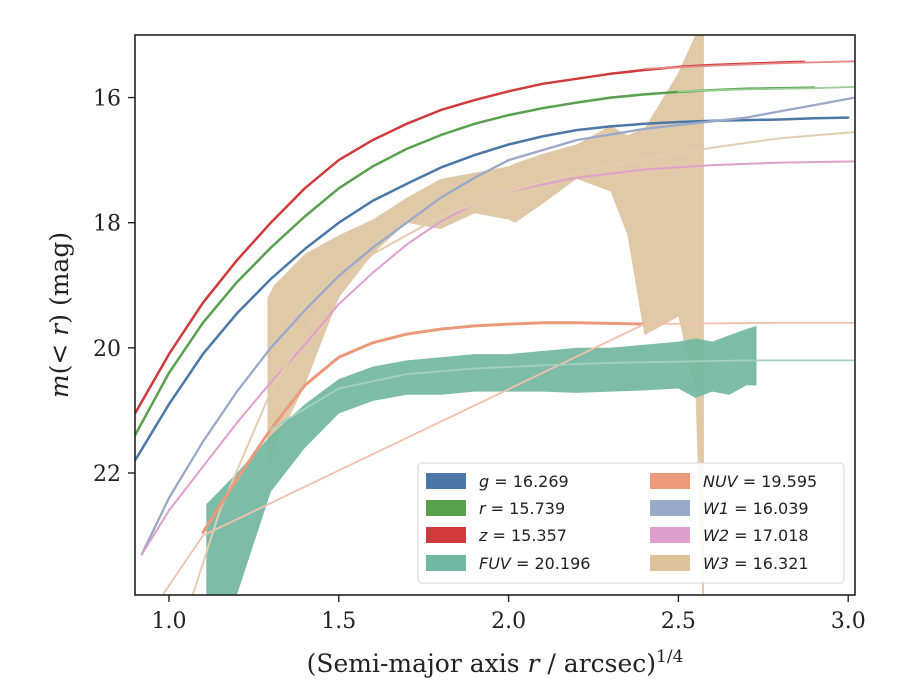  Describe the element at coordinates (756, 508) in the screenshot. I see `legend-label-w1: W1 = 16.039` at that location.